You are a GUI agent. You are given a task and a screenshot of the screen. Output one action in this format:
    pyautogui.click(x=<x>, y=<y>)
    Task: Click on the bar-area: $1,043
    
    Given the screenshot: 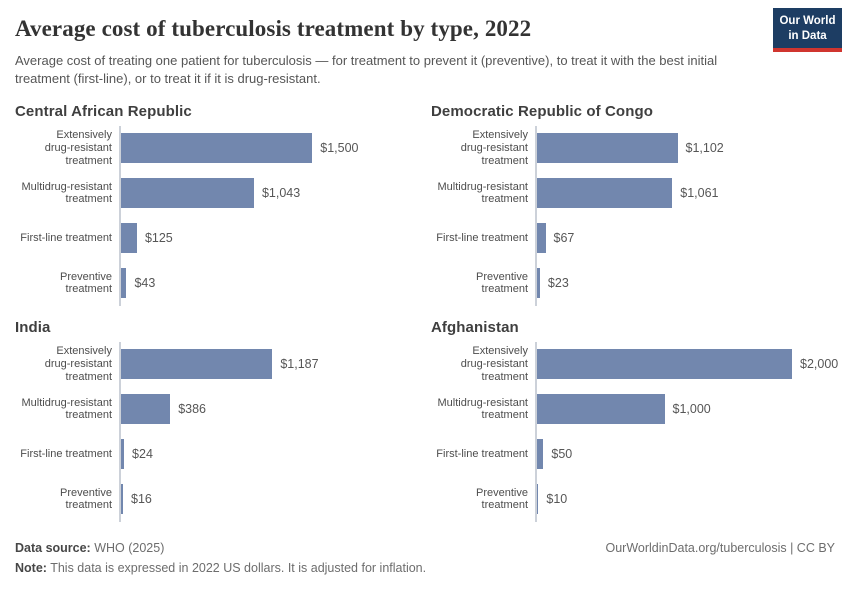 What is the action you would take?
    pyautogui.click(x=269, y=193)
    